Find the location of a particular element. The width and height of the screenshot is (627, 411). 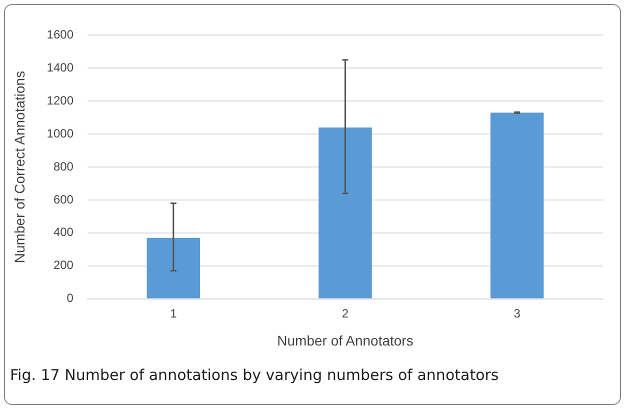

y-axis-title: Number of Correct Annotations is located at coordinates (19, 167).